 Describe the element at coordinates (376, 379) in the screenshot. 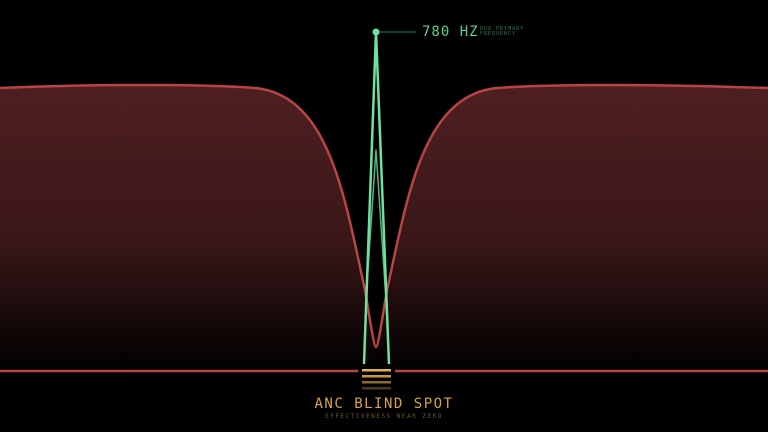

I see `blind-spot-marker-icon` at that location.